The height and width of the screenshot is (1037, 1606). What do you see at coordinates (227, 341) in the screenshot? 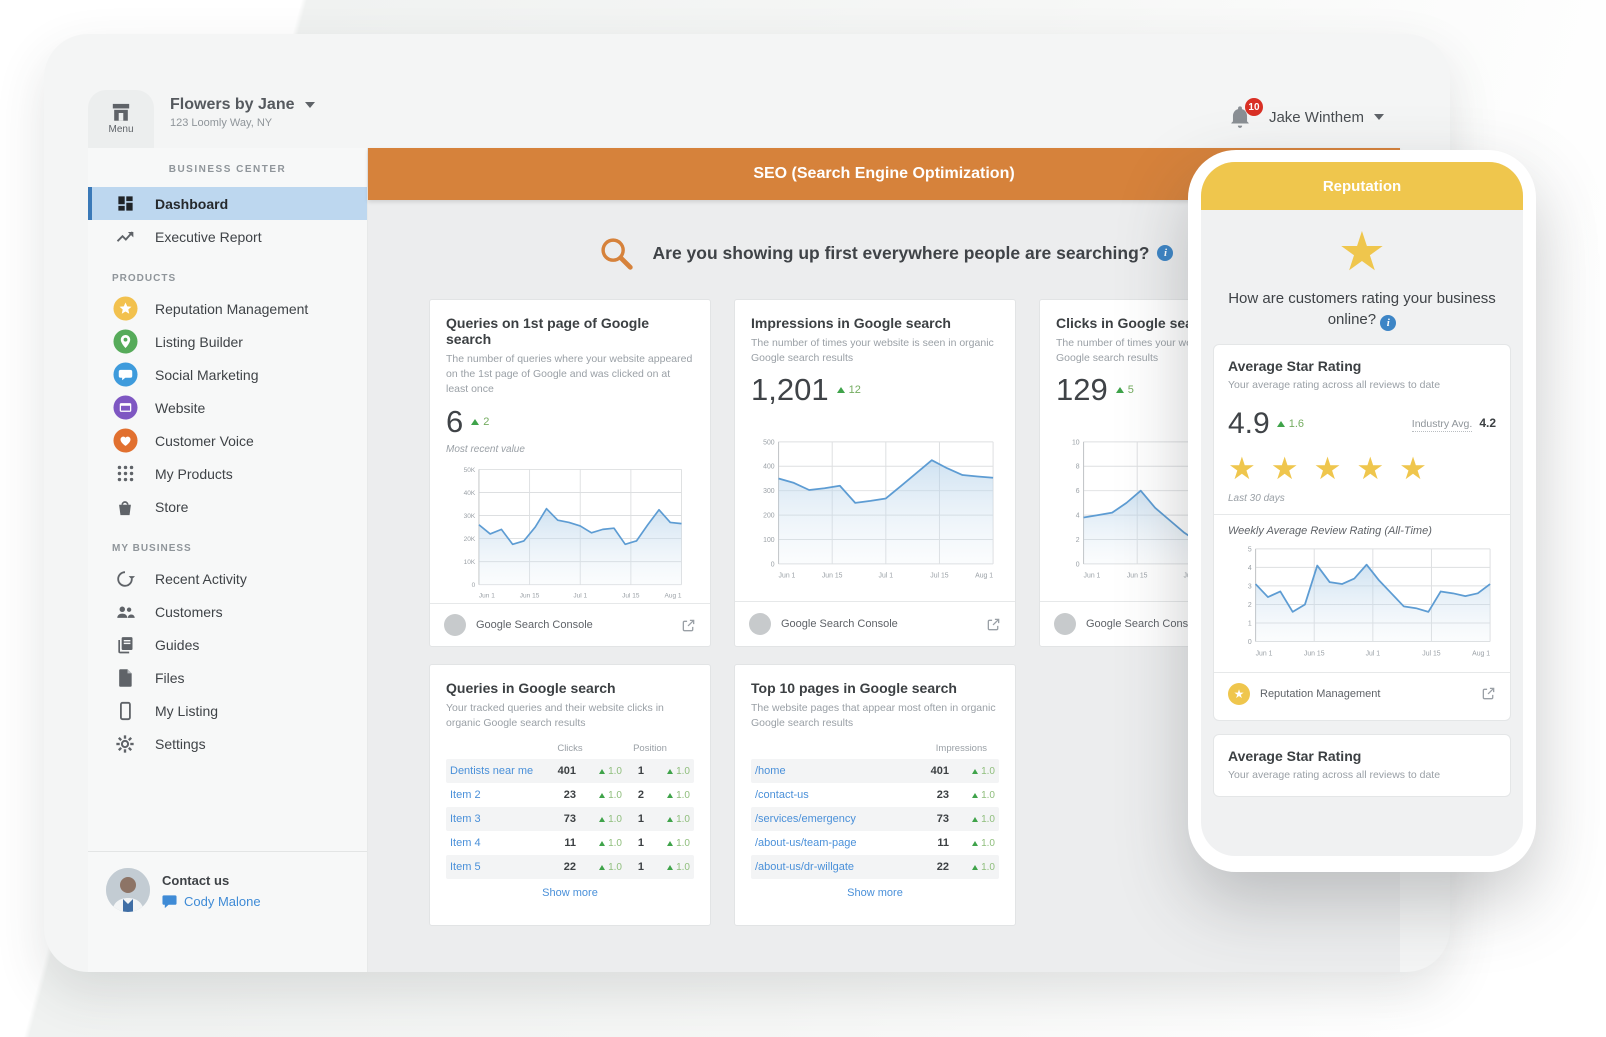
I see `sidebar-item-listing-builder: Listing Builder` at bounding box center [227, 341].